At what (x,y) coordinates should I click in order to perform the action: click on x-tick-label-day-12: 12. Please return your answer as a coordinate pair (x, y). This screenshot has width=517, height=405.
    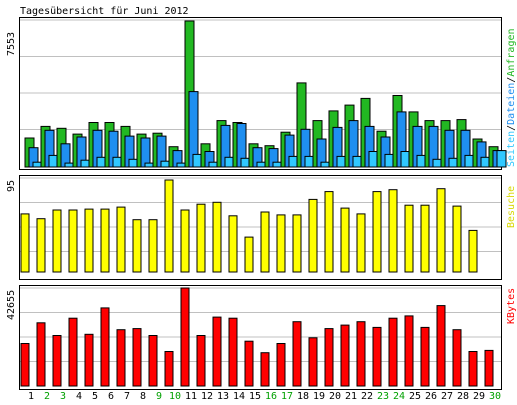
    Looking at the image, I should click on (207, 396).